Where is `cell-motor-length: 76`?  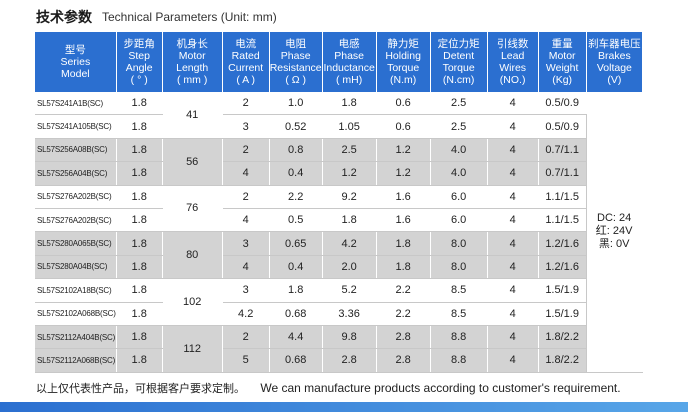
cell-motor-length: 76 is located at coordinates (192, 209).